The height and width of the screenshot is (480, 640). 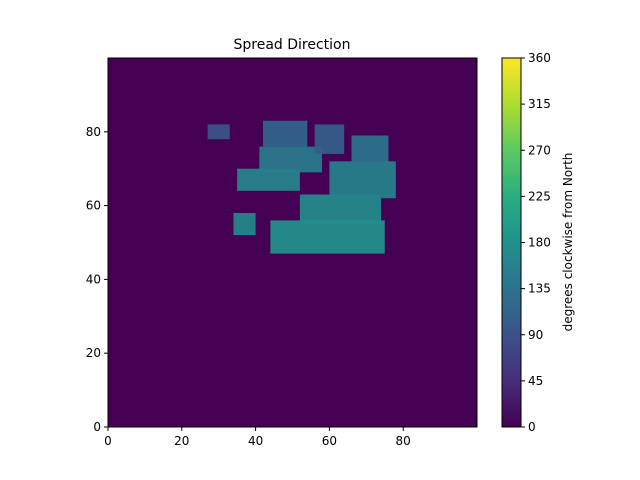 What do you see at coordinates (535, 381) in the screenshot?
I see `colorbar-tick-label: 45` at bounding box center [535, 381].